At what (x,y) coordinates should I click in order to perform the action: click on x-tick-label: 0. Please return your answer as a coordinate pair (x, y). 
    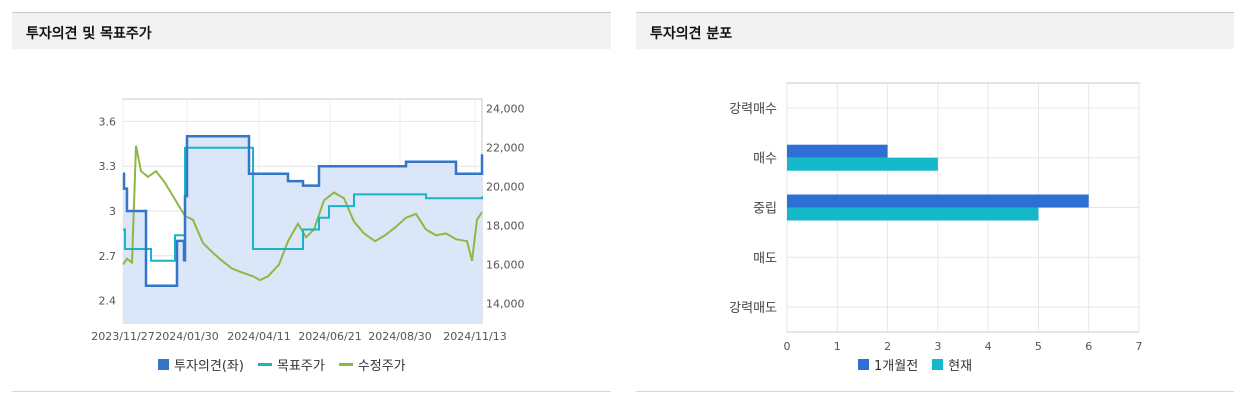
    Looking at the image, I should click on (787, 346).